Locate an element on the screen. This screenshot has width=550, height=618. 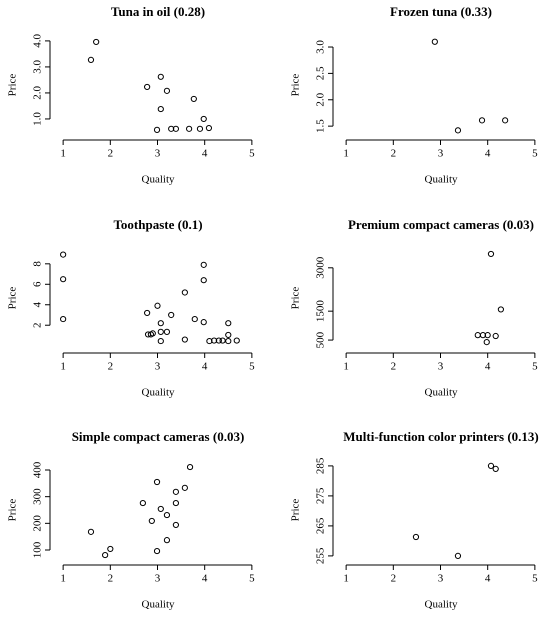
y-tick-label: 500 is located at coordinates (321, 339).